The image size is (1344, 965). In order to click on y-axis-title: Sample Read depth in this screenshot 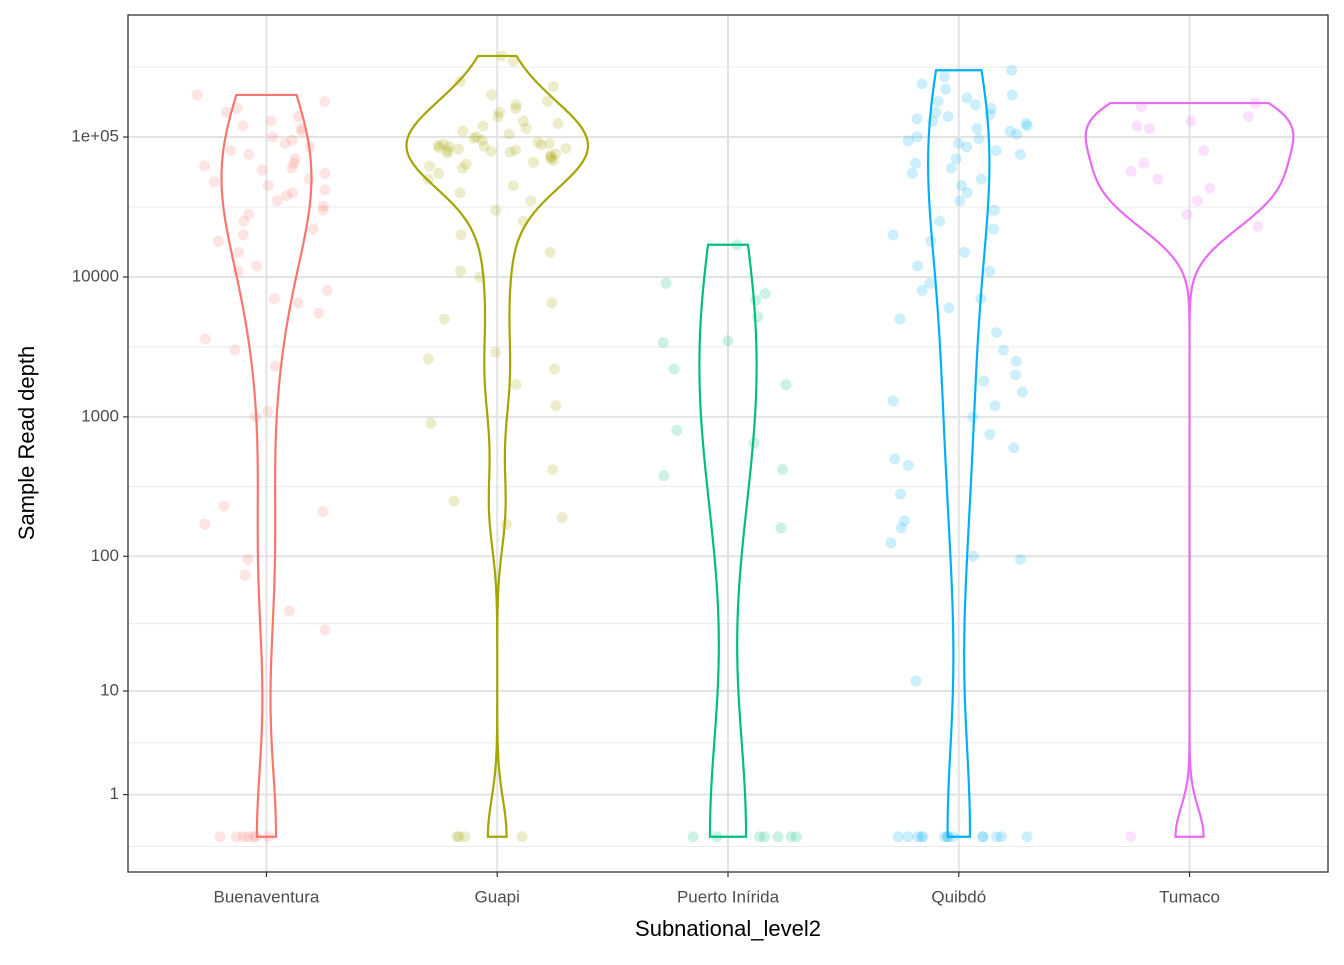, I will do `click(26, 443)`.